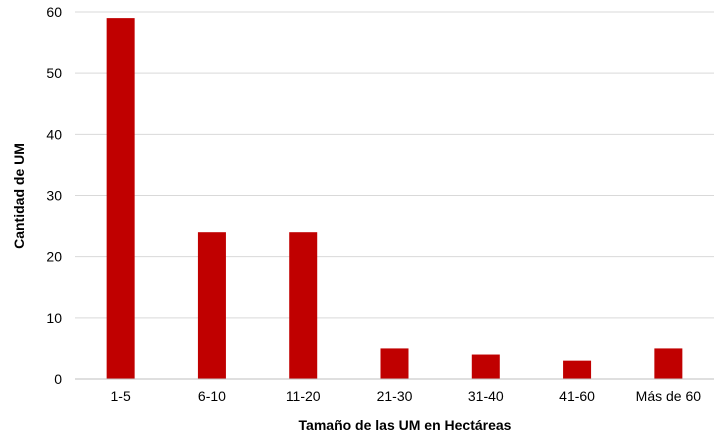 Image resolution: width=714 pixels, height=439 pixels. I want to click on x-tick-label: 41-60, so click(577, 396).